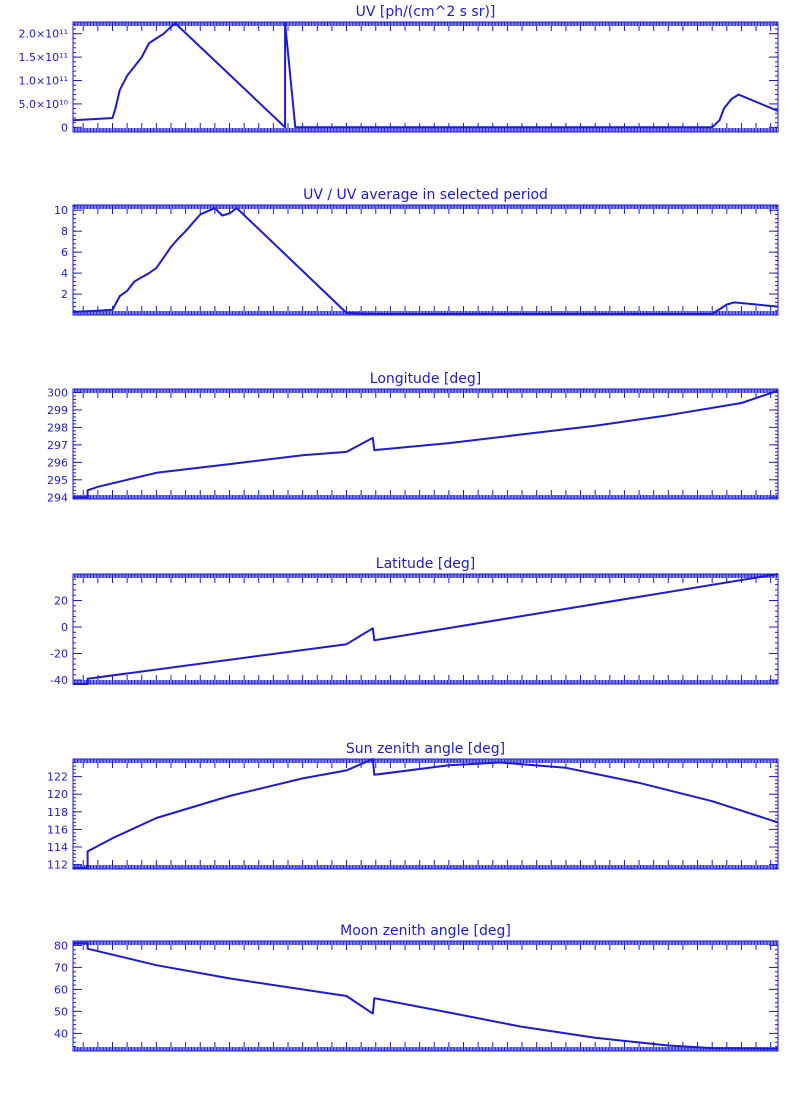 Image resolution: width=800 pixels, height=1100 pixels. What do you see at coordinates (57, 462) in the screenshot?
I see `y-tick-label: 296` at bounding box center [57, 462].